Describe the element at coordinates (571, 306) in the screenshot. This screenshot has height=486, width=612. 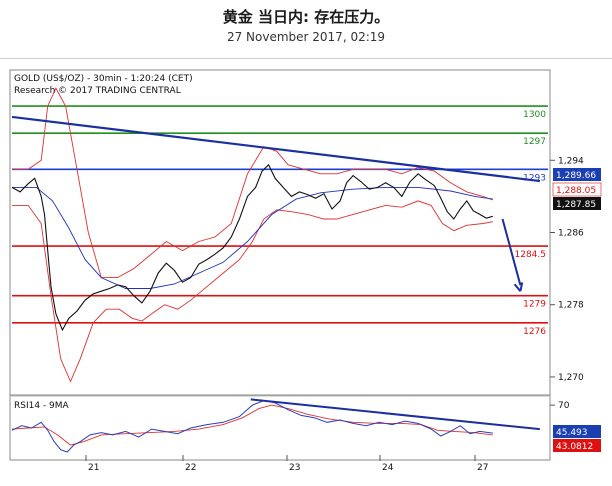
I see `price-tick-label: 1,278` at that location.